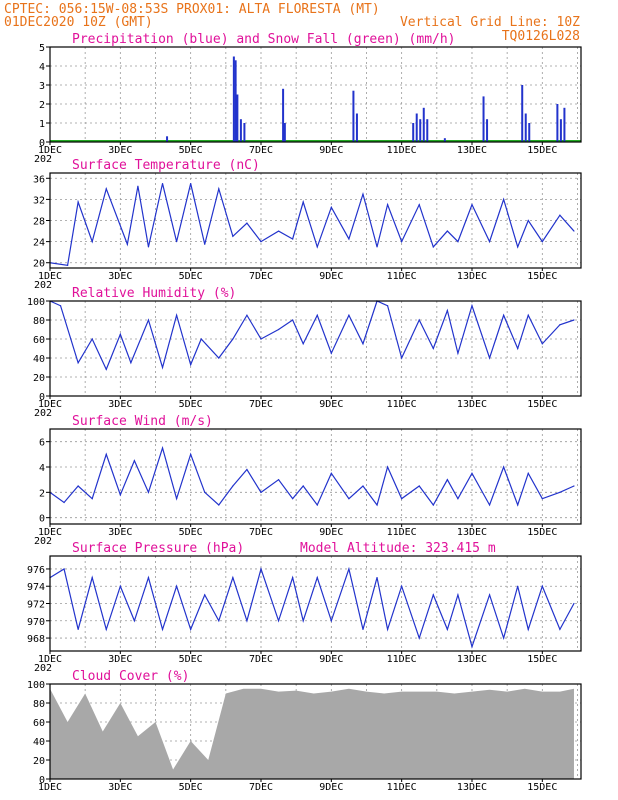 Image resolution: width=618 pixels, height=800 pixels. Describe the element at coordinates (42, 48) in the screenshot. I see `y-tick-label: 5` at that location.